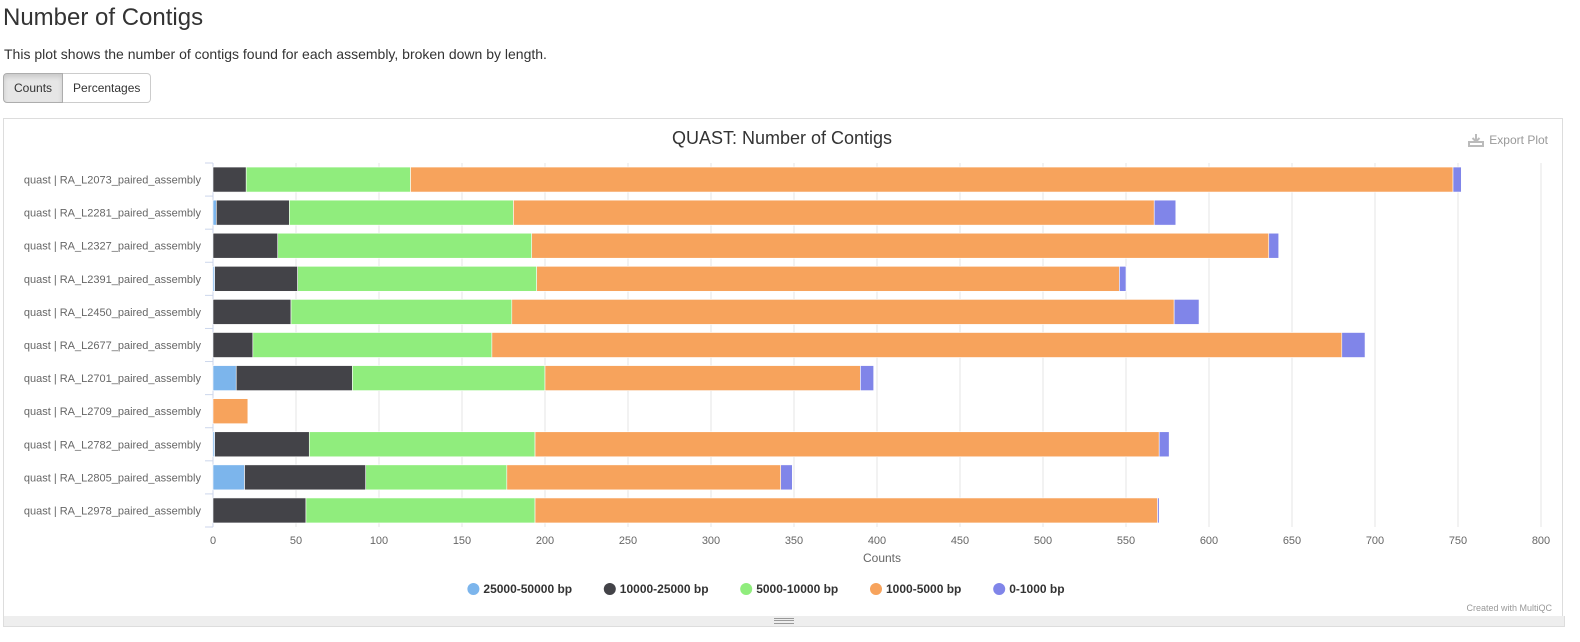  Describe the element at coordinates (877, 541) in the screenshot. I see `x-tick-label: 400` at that location.